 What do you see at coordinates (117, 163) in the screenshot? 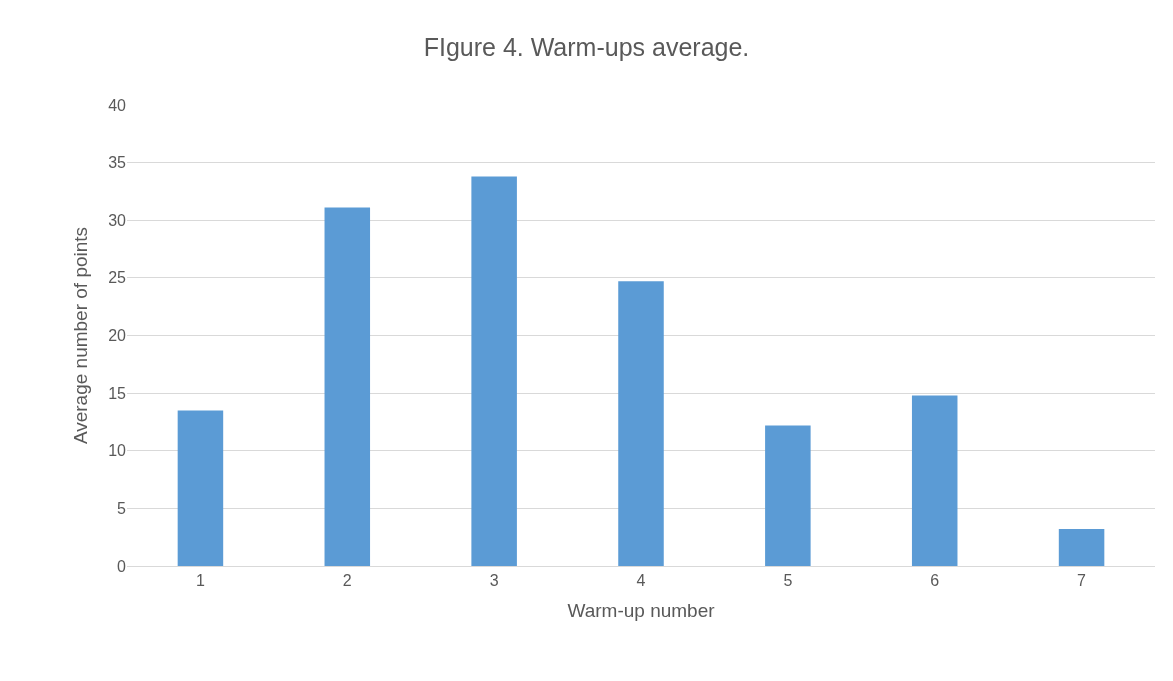
I see `y-tick-label: 35` at bounding box center [117, 163].